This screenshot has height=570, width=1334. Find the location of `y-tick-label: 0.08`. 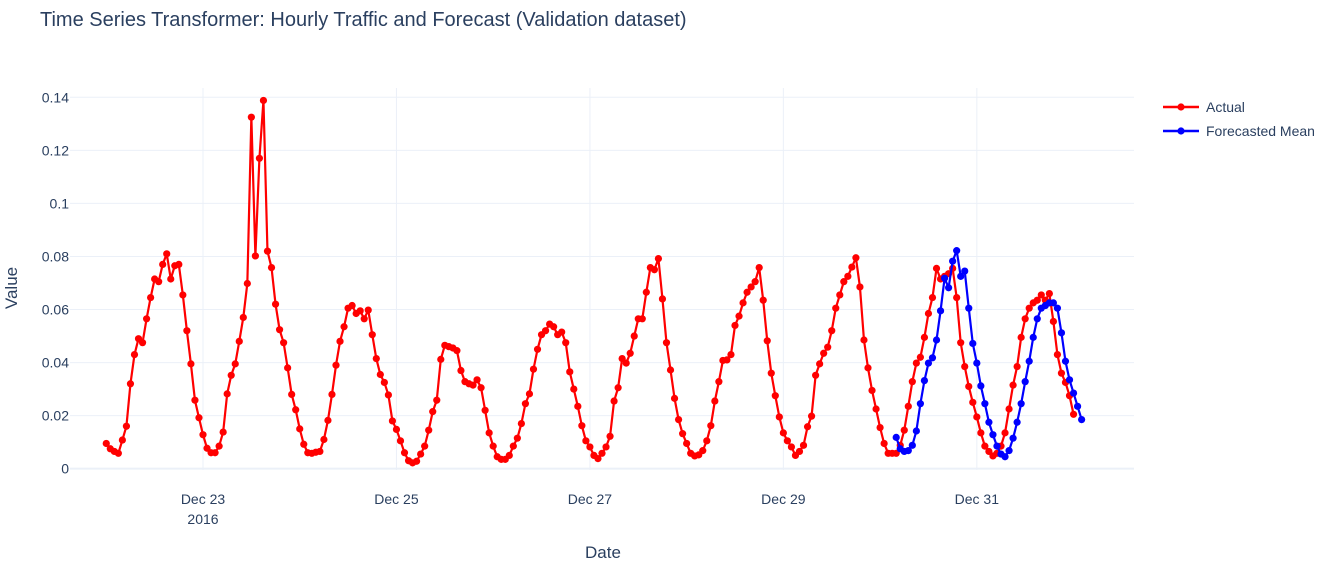

y-tick-label: 0.08 is located at coordinates (55, 256).